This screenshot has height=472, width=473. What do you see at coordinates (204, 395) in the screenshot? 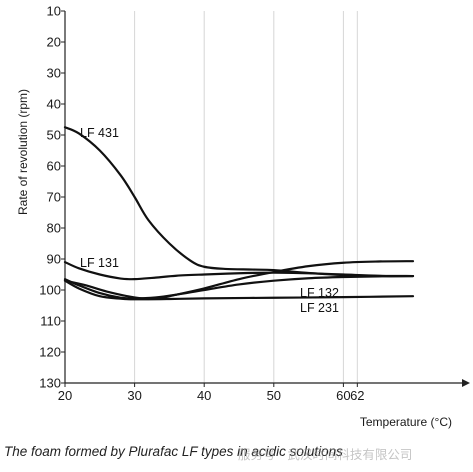
I see `x-tick-label-40: 40` at bounding box center [204, 395].